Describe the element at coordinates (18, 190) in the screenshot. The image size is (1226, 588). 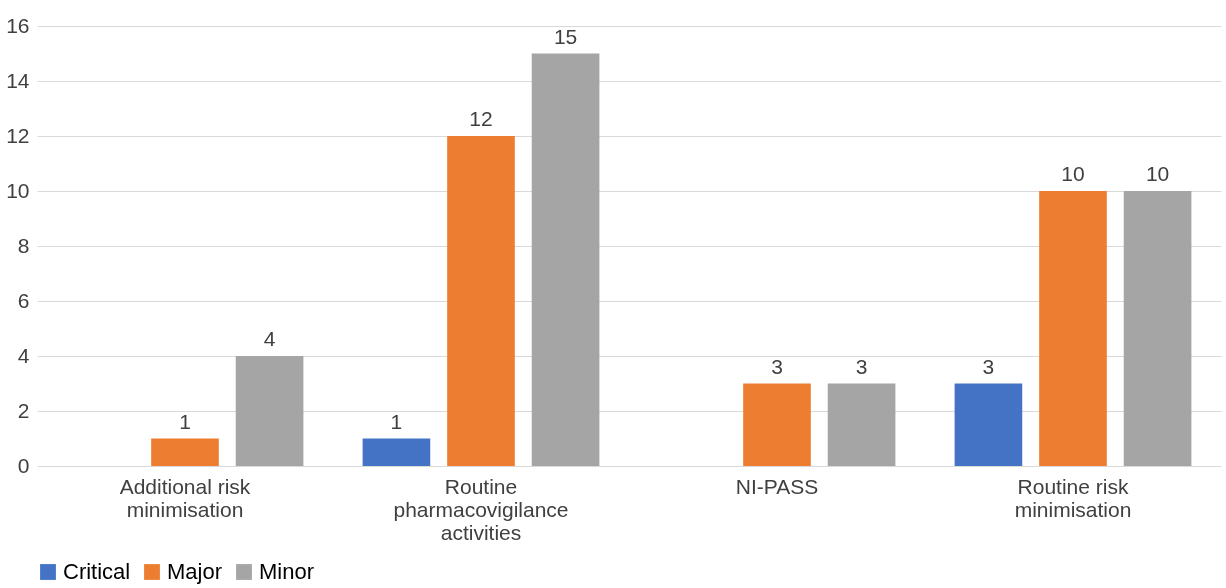
I see `y-tick-label: 10` at that location.